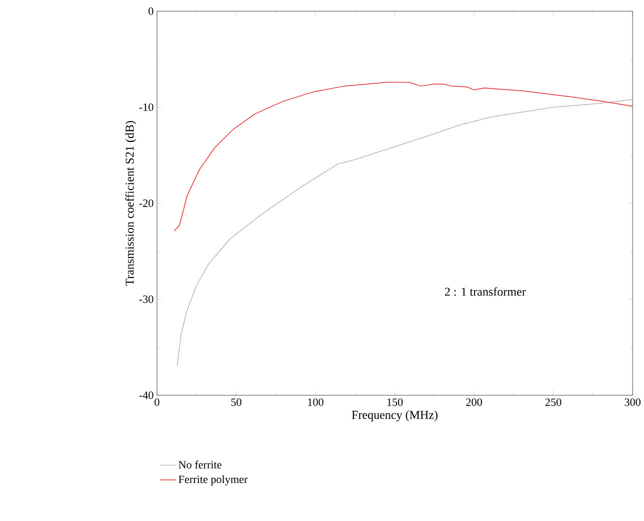 The width and height of the screenshot is (644, 521). What do you see at coordinates (395, 416) in the screenshot?
I see `x-axis-title: Frequency (MHz)` at bounding box center [395, 416].